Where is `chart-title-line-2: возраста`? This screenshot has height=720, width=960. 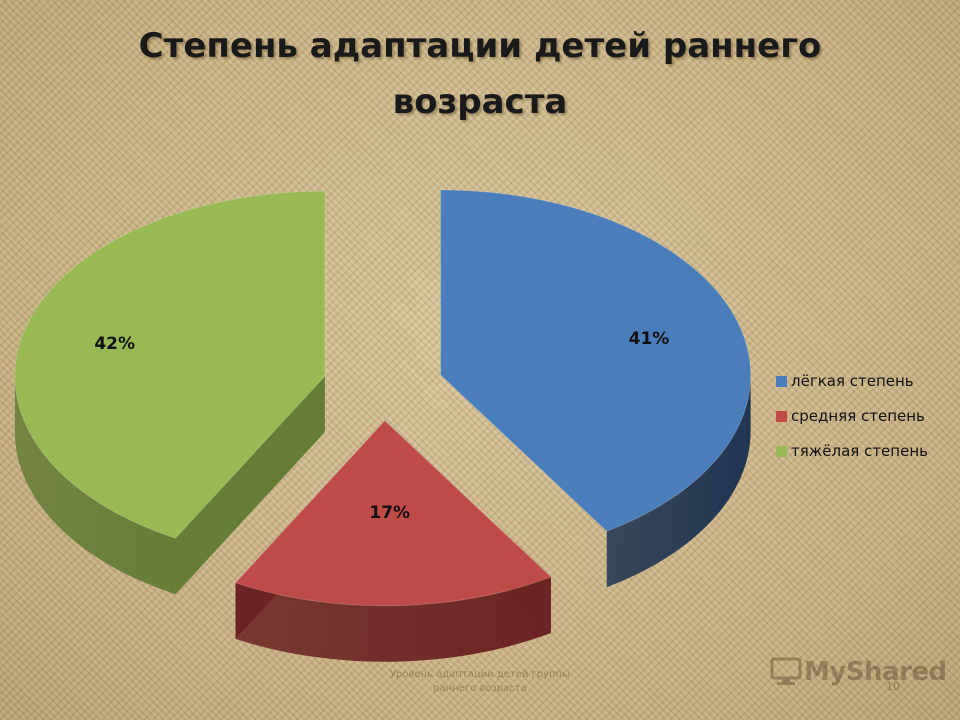
chart-title-line-2: возраста is located at coordinates (480, 102).